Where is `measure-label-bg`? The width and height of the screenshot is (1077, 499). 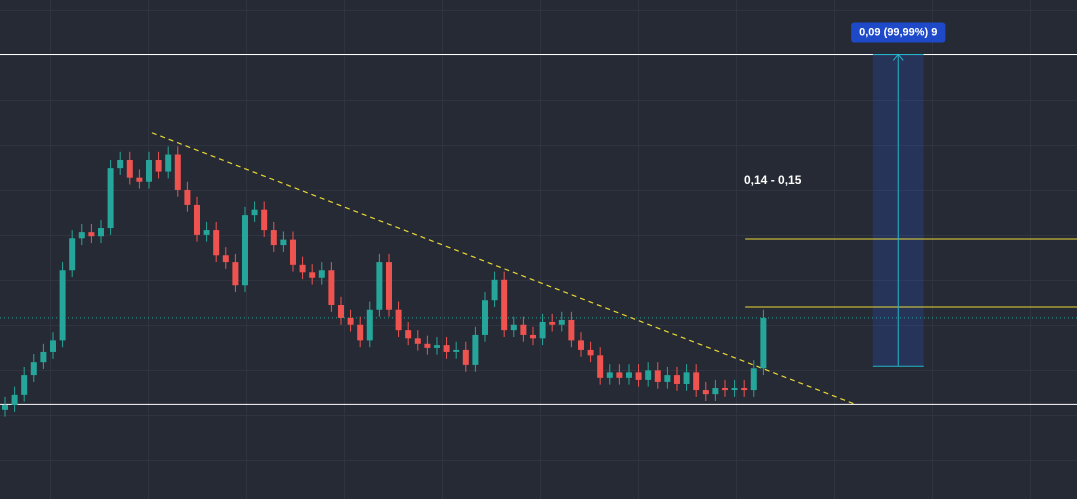
measure-label-bg is located at coordinates (898, 32).